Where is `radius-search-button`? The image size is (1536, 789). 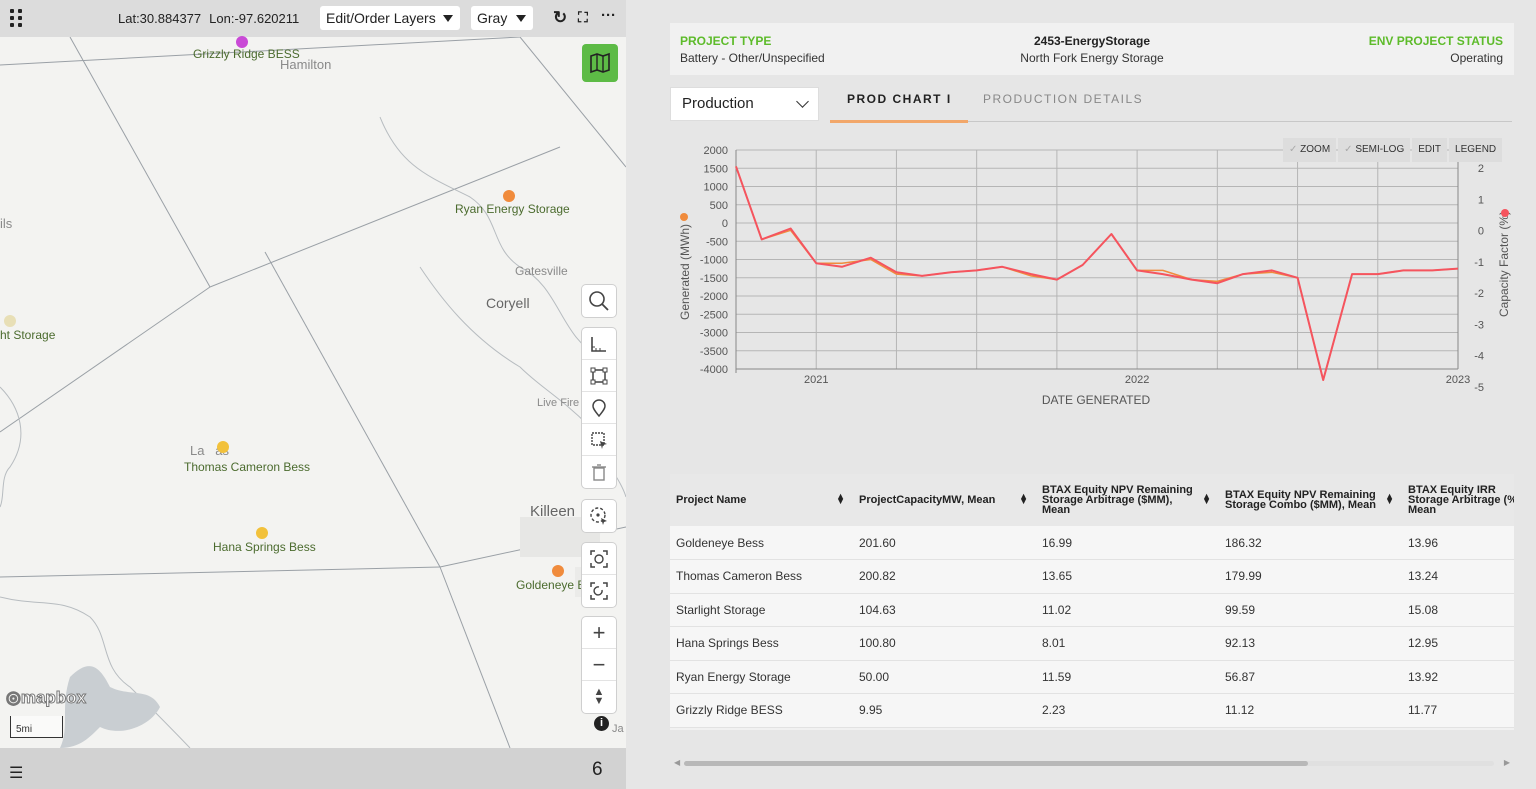
radius-search-button is located at coordinates (599, 516).